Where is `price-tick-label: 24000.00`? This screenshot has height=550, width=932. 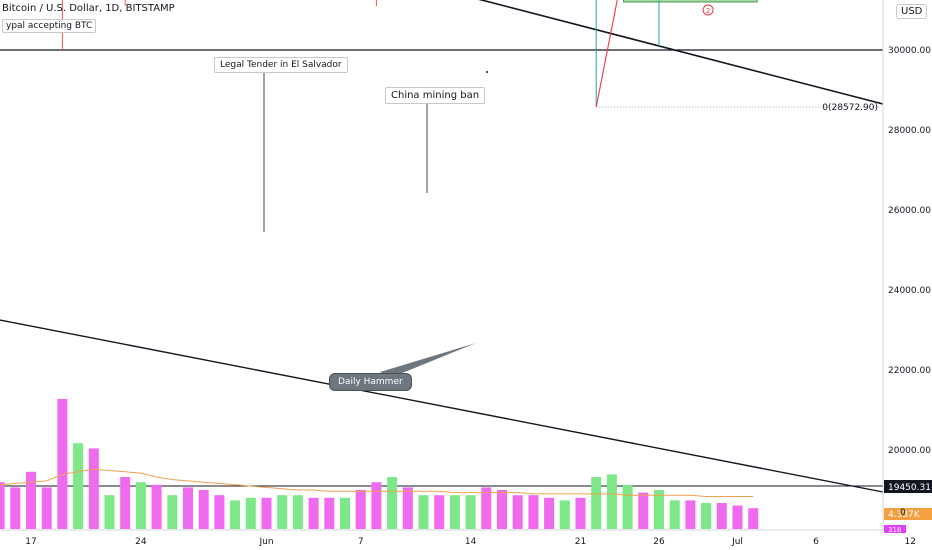
price-tick-label: 24000.00 is located at coordinates (909, 291).